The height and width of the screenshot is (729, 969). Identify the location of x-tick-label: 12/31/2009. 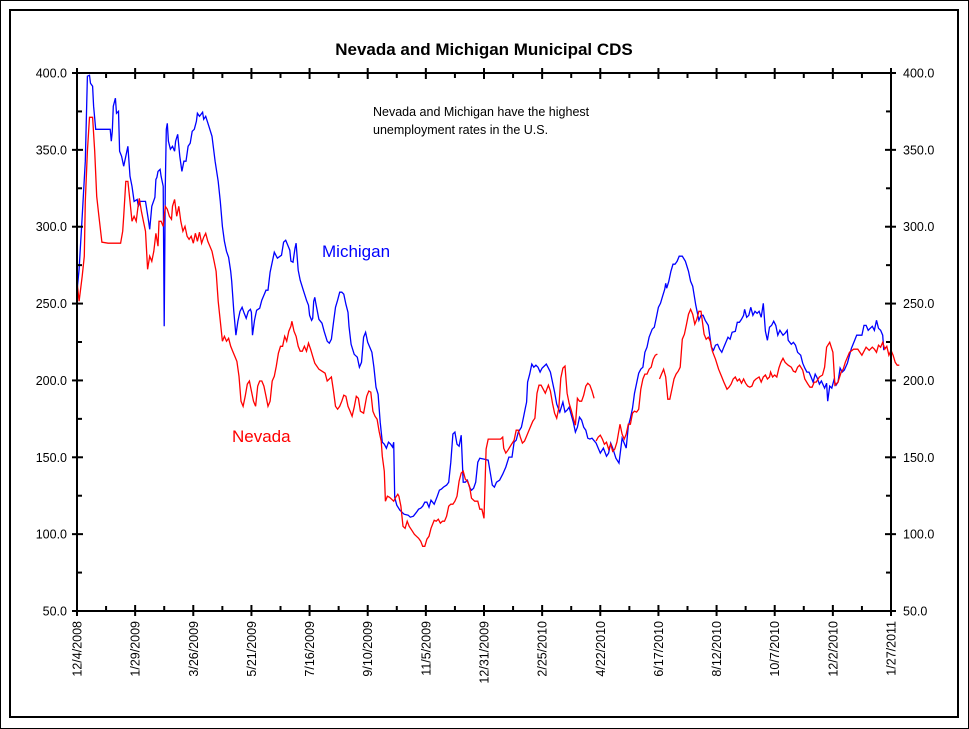
(485, 652).